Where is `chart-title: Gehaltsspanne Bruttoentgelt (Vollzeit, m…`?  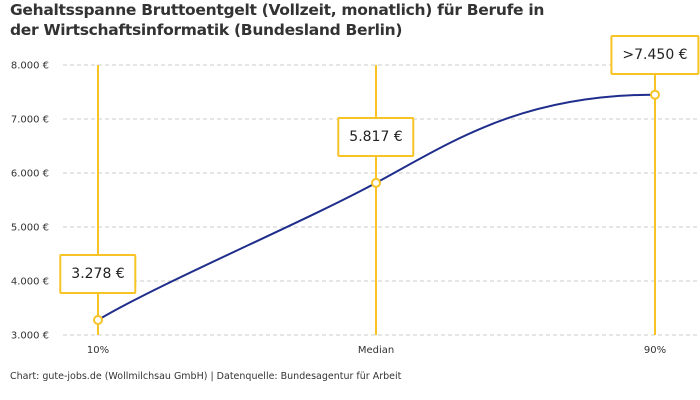 chart-title: Gehaltsspanne Bruttoentgelt (Vollzeit, m… is located at coordinates (277, 20).